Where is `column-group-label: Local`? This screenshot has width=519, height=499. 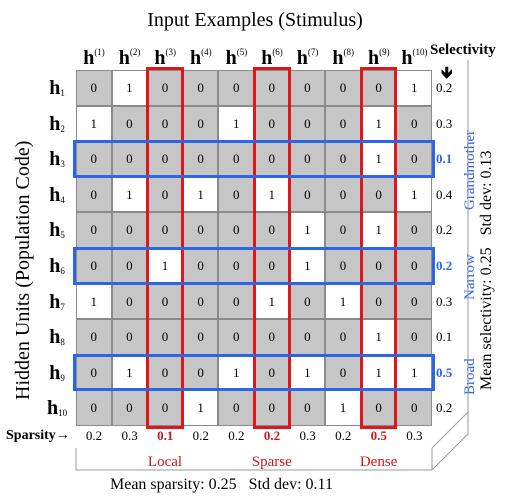
column-group-label: Local is located at coordinates (165, 462).